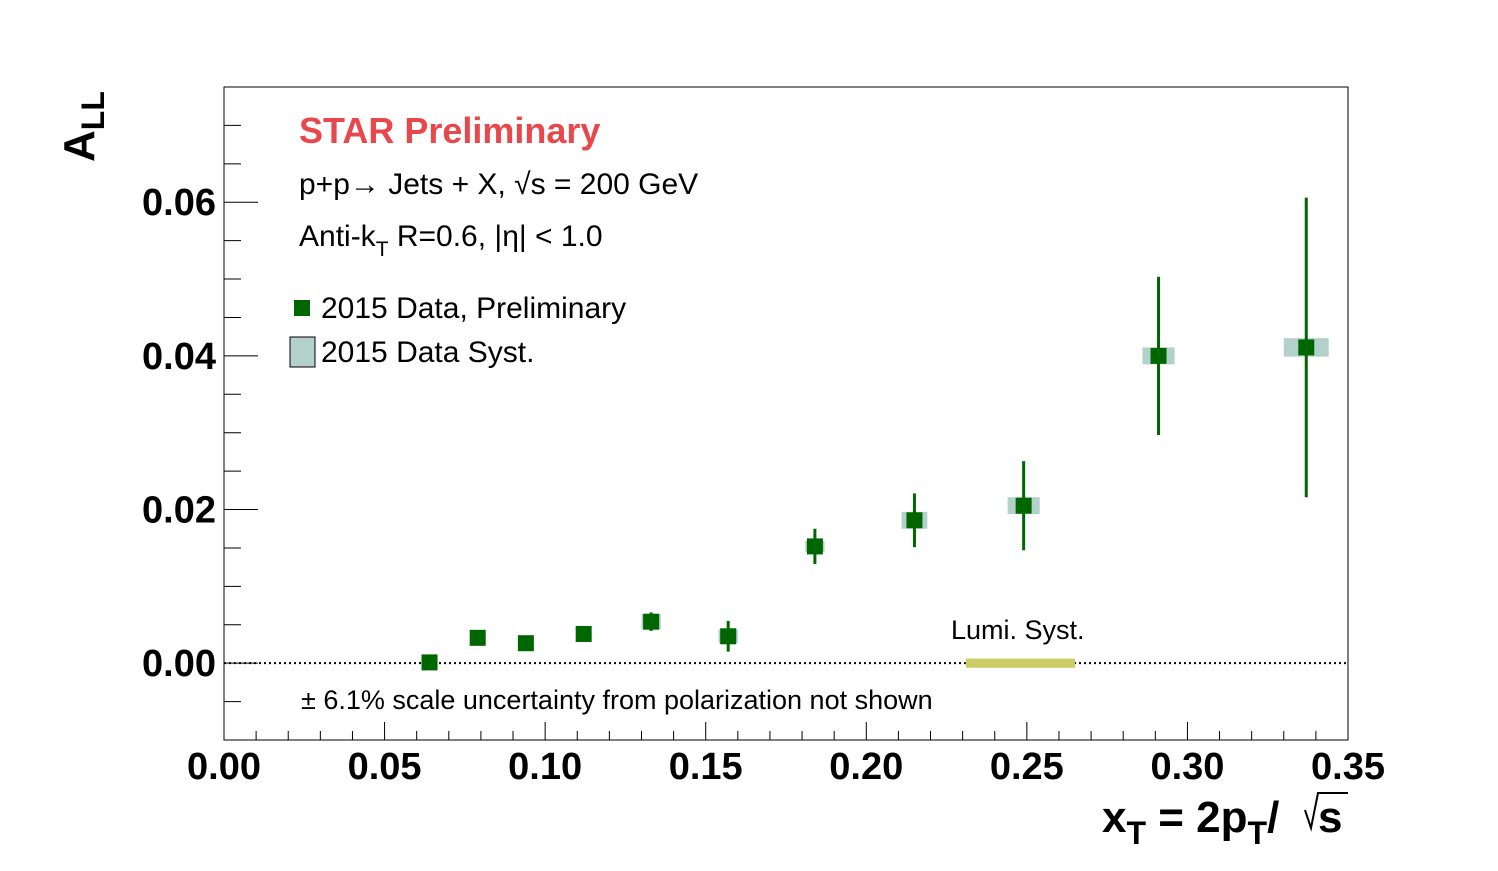 The image size is (1498, 871). I want to click on x-axis-title: xT = 2pT/, so click(1190, 822).